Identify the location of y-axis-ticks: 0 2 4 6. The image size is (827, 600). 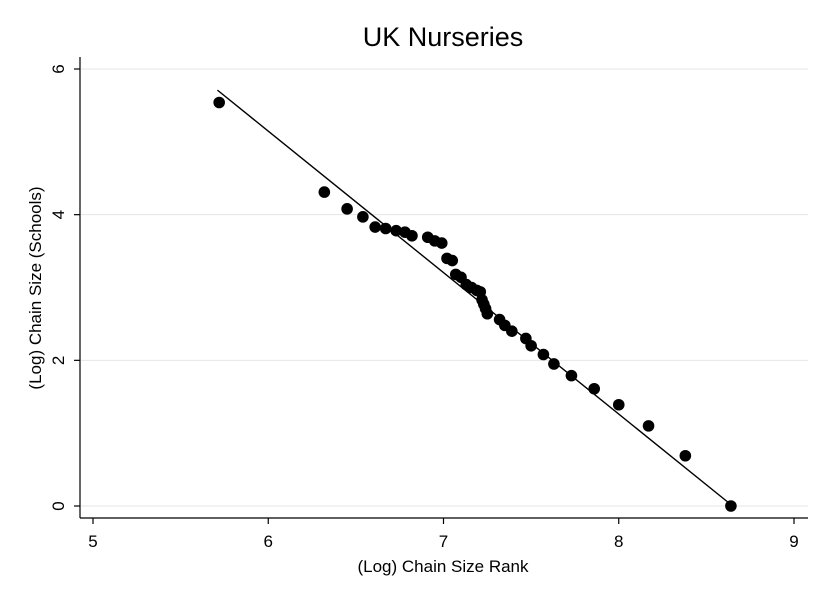
(64, 287).